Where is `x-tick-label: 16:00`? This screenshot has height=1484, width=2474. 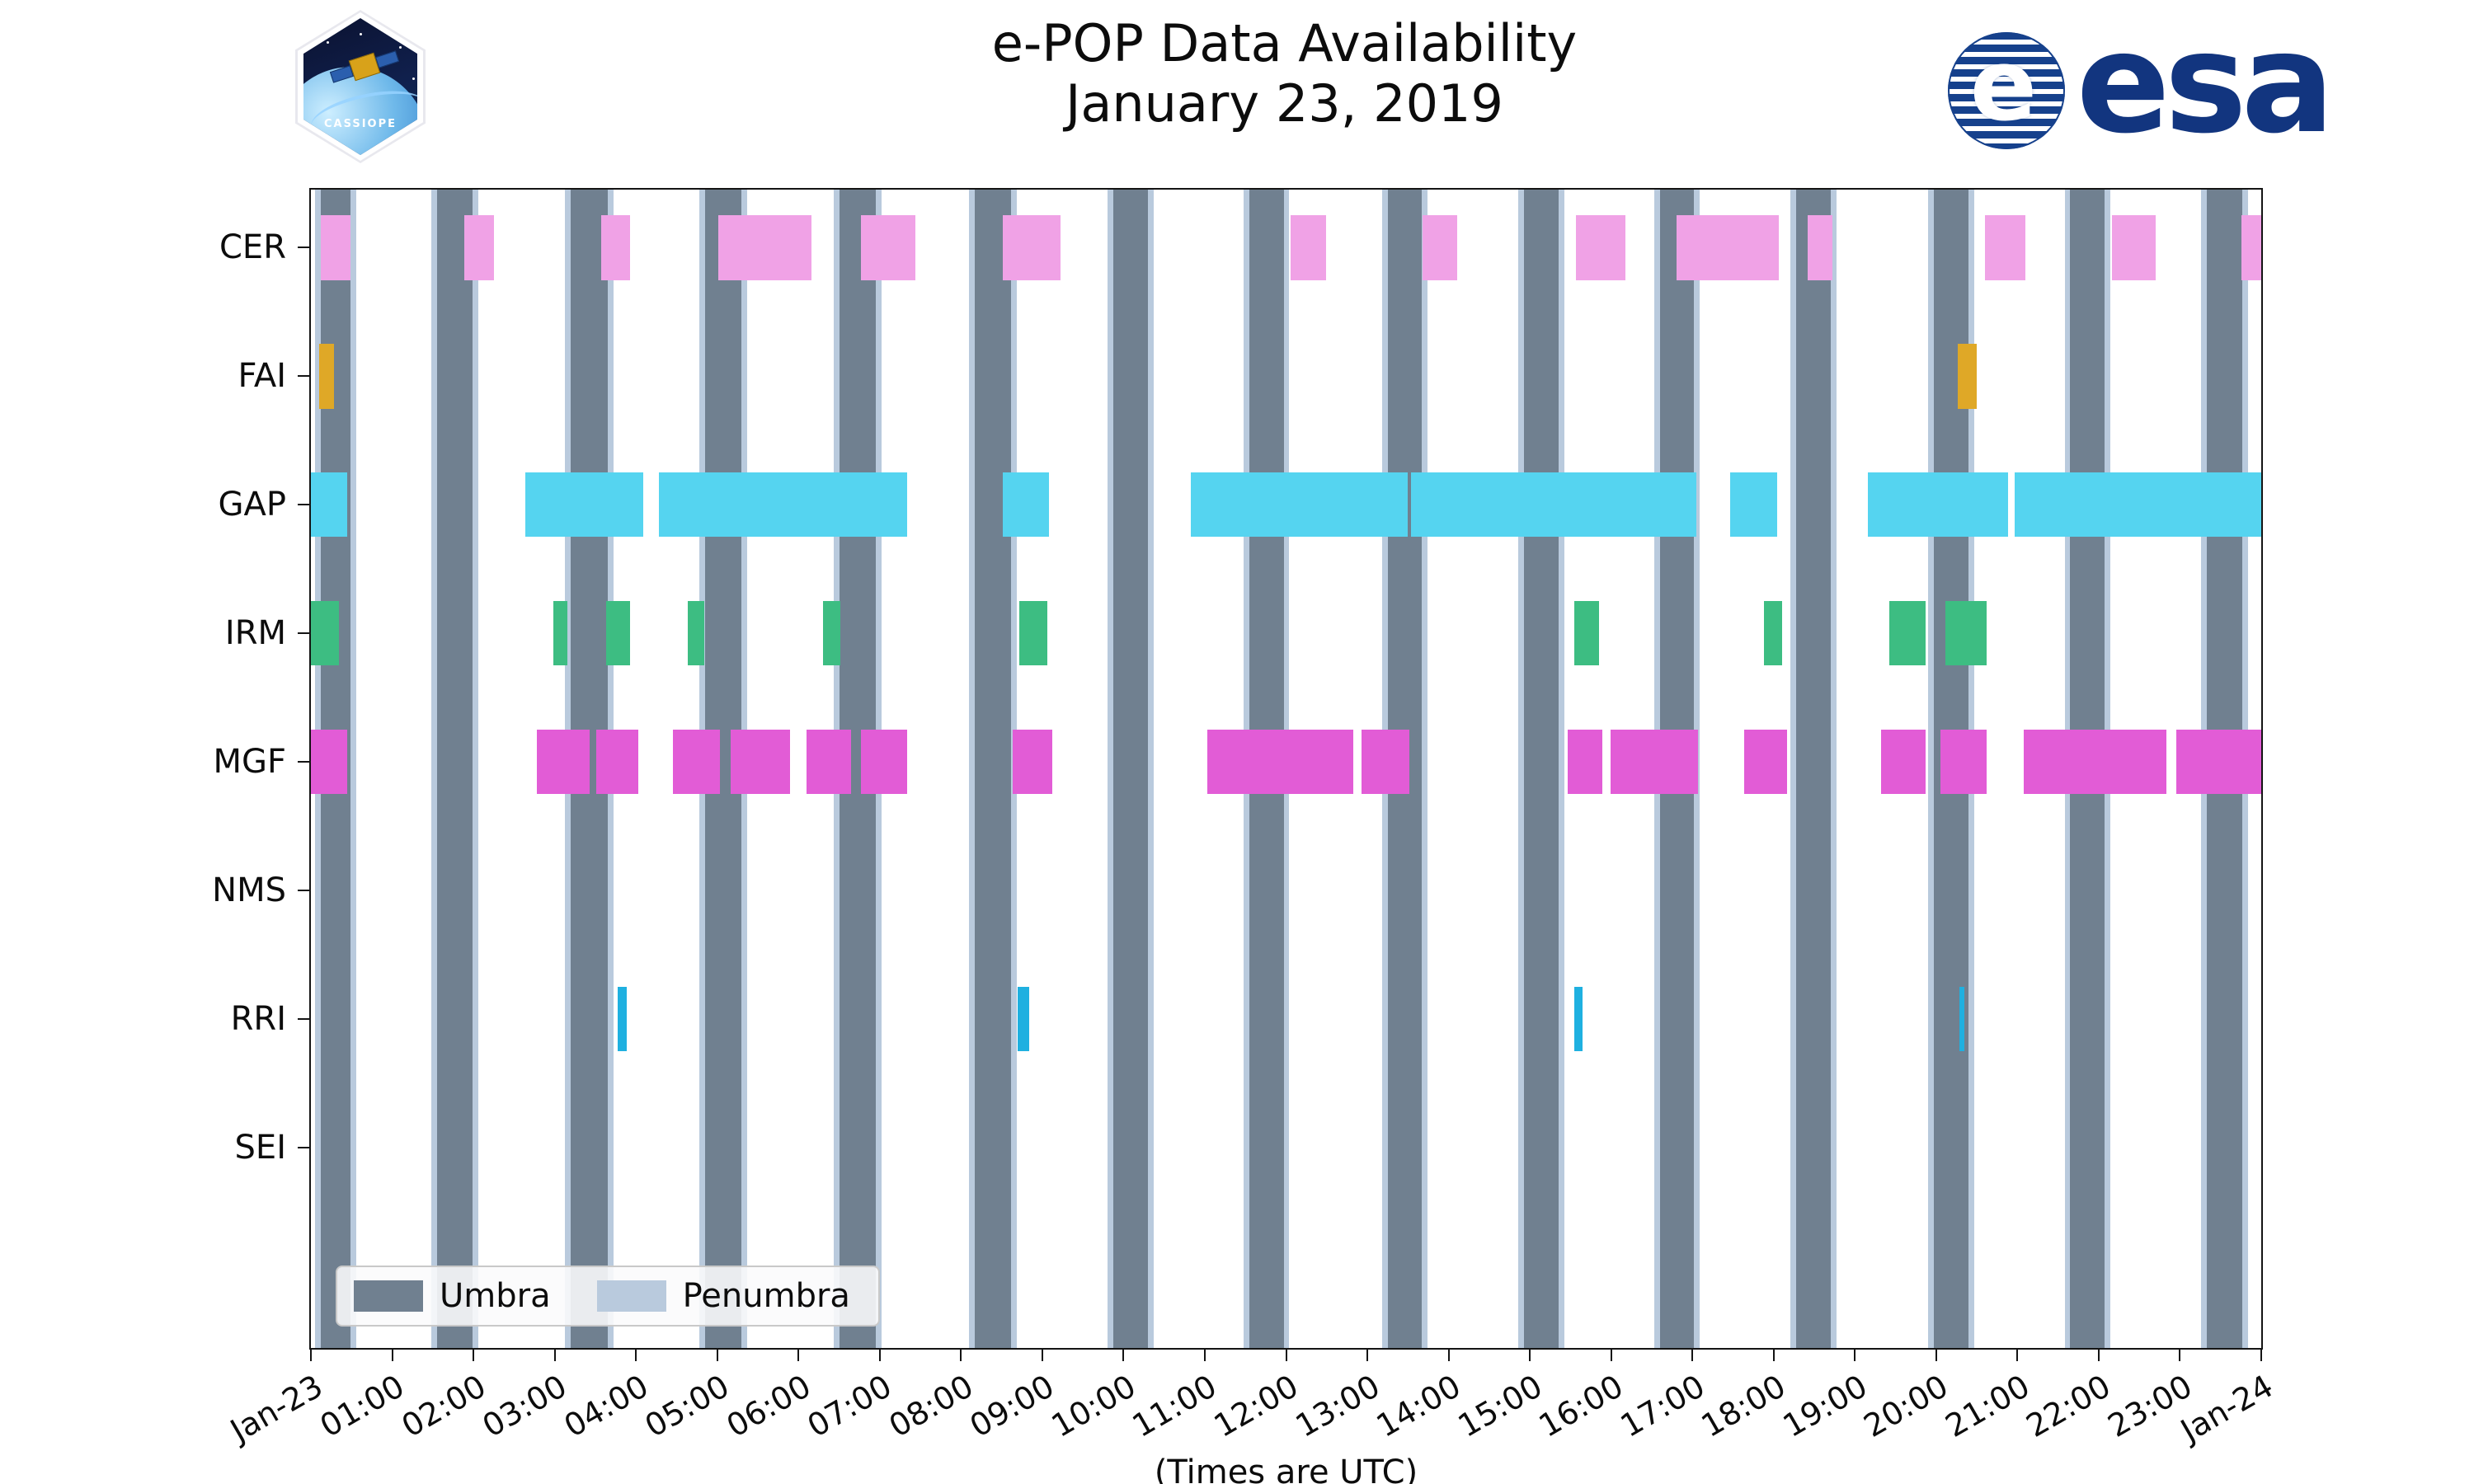
x-tick-label: 16:00 is located at coordinates (1581, 1406).